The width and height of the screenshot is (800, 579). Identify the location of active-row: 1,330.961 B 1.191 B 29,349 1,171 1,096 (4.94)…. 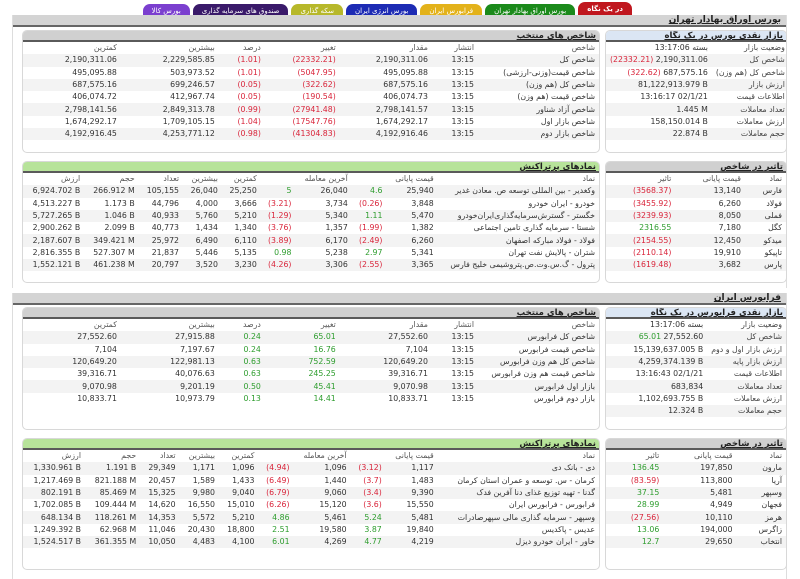
(311, 468).